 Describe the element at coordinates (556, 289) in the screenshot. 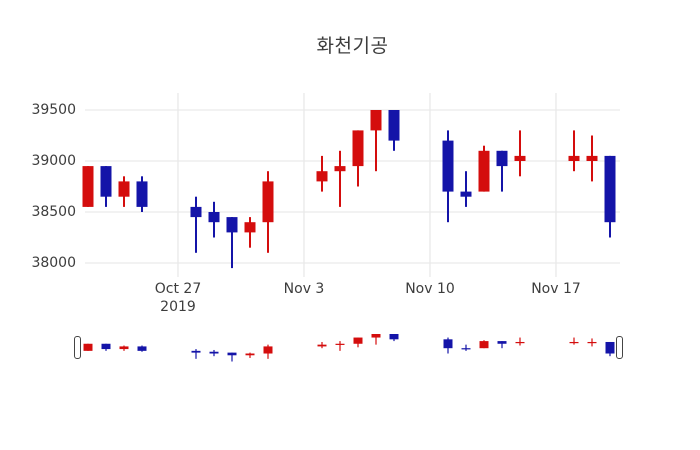

I see `x-axis-tick-label: Nov 17` at that location.